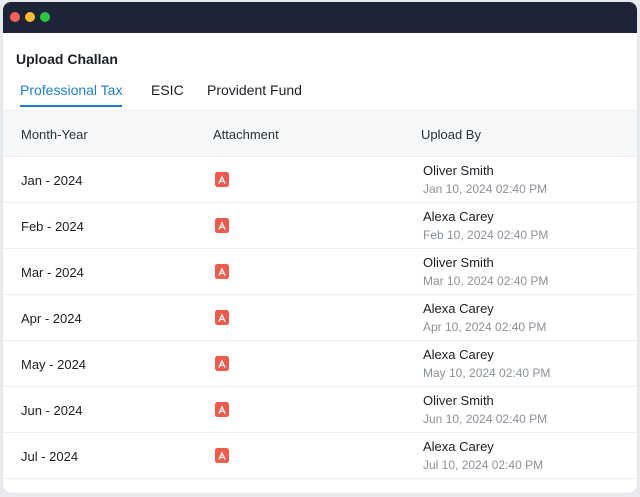  What do you see at coordinates (486, 281) in the screenshot?
I see `upload-timestamp: Mar 10, 2024 02:40 PM` at bounding box center [486, 281].